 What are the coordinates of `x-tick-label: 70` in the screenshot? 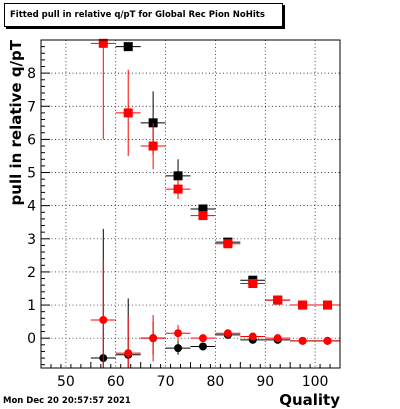 It's located at (166, 382).